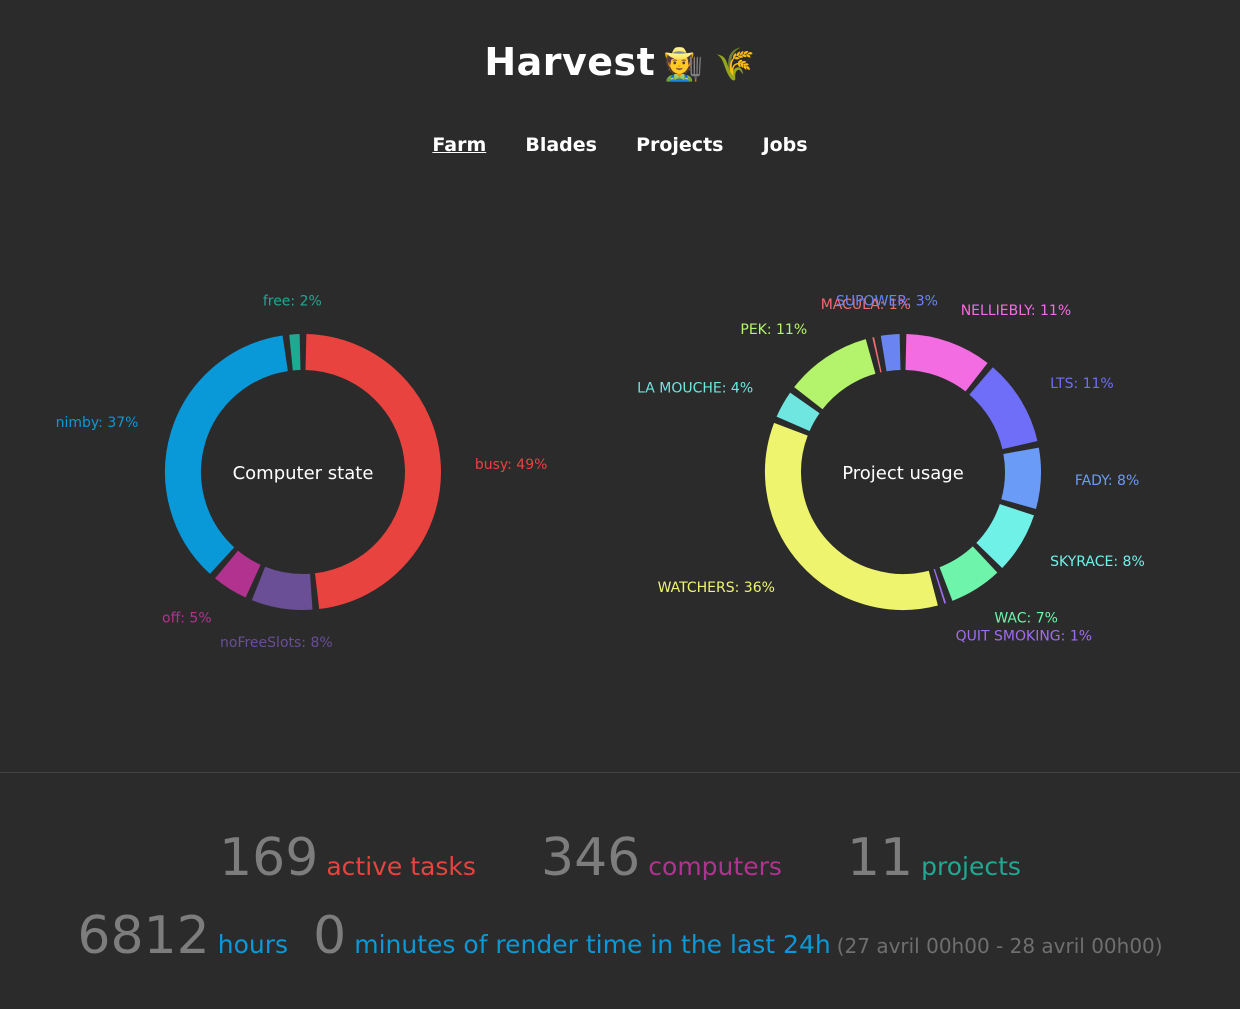 This screenshot has height=1009, width=1240. Describe the element at coordinates (459, 145) in the screenshot. I see `nav-farm-link: Farm` at that location.